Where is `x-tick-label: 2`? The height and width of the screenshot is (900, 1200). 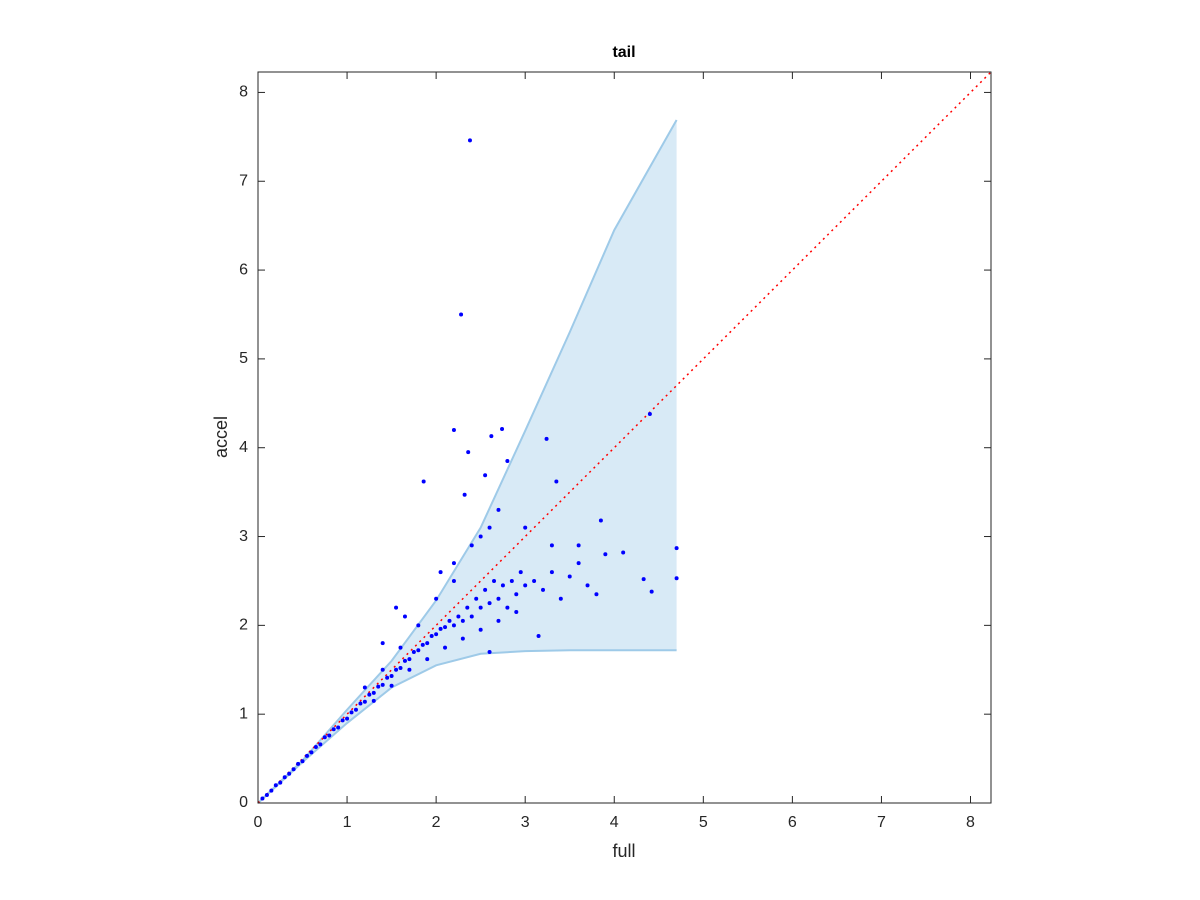
x-tick-label: 2 is located at coordinates (436, 822).